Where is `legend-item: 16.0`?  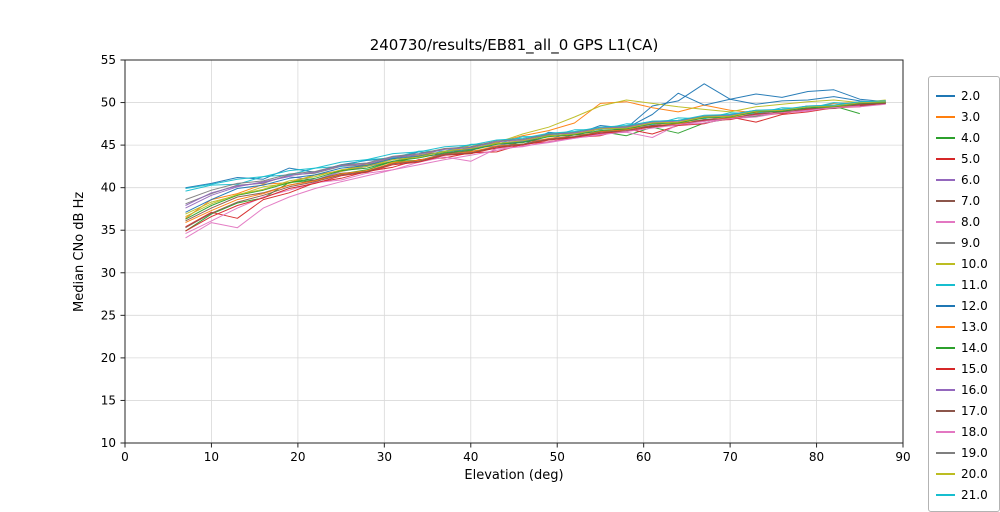 legend-item: 16.0 is located at coordinates (964, 389).